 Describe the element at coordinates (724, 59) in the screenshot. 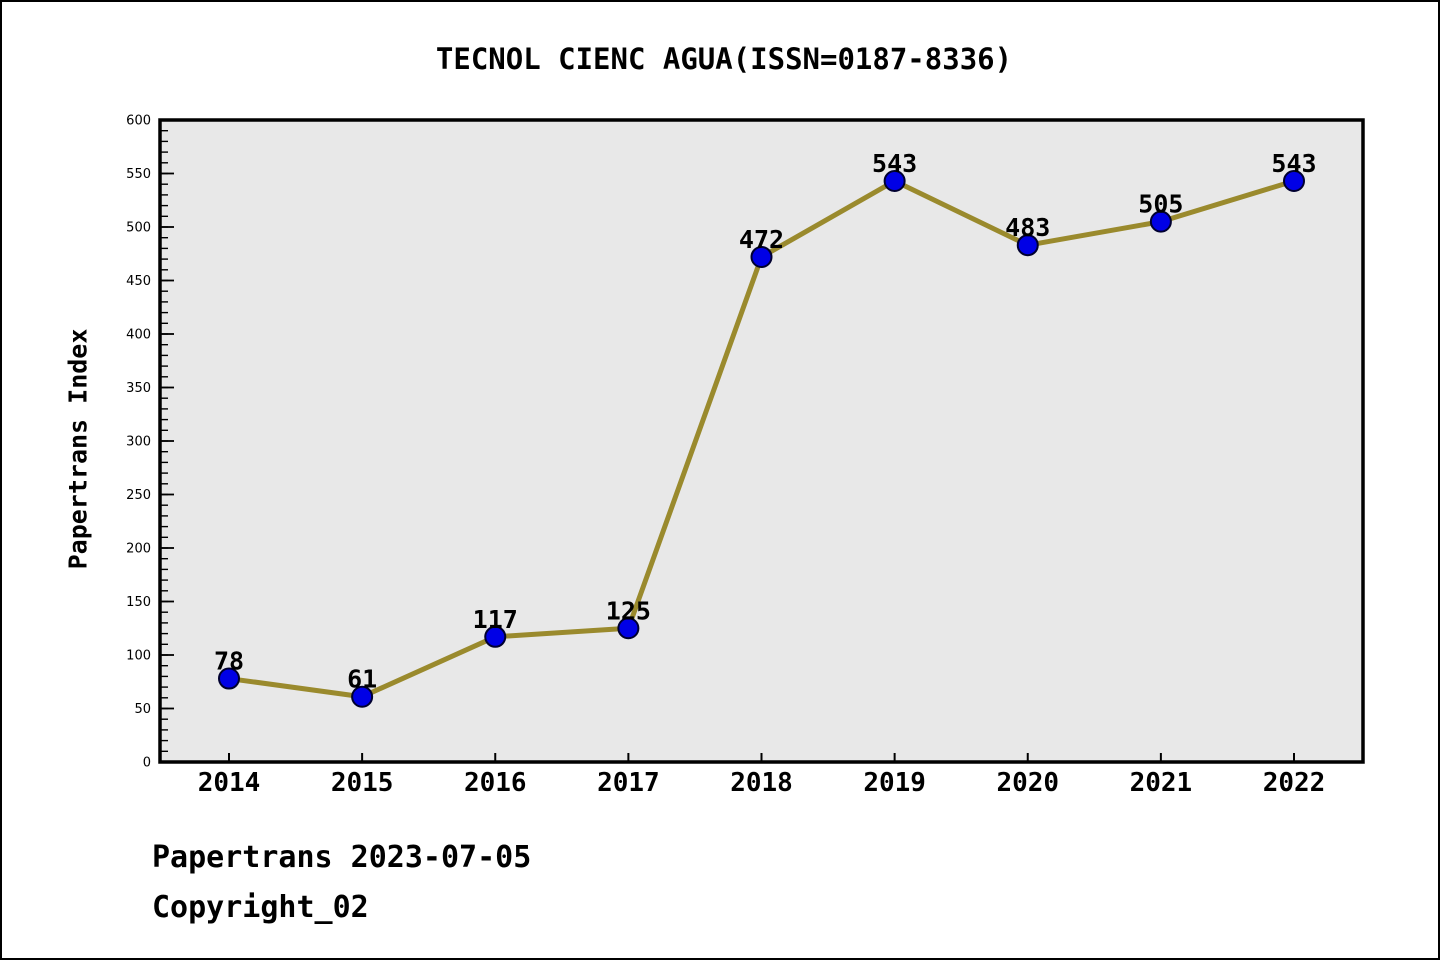

I see `chart-title: TECNOL CIENC AGUA(ISSN=0187-8336)` at that location.